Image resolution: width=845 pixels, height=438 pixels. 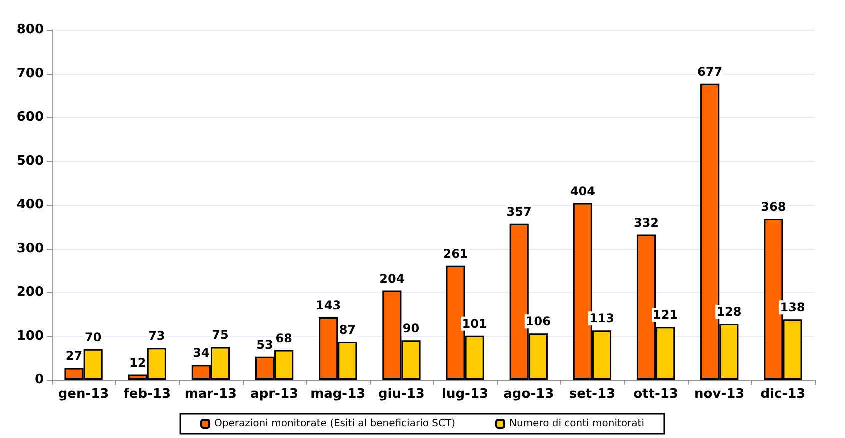 What do you see at coordinates (30, 248) in the screenshot?
I see `y-tick-label: 300` at bounding box center [30, 248].